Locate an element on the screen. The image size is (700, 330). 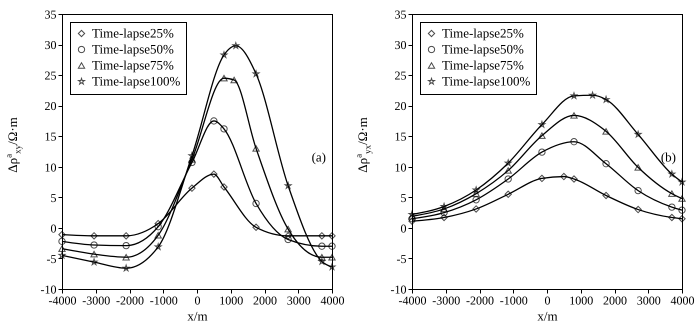
annotation: (a) is located at coordinates (319, 157).